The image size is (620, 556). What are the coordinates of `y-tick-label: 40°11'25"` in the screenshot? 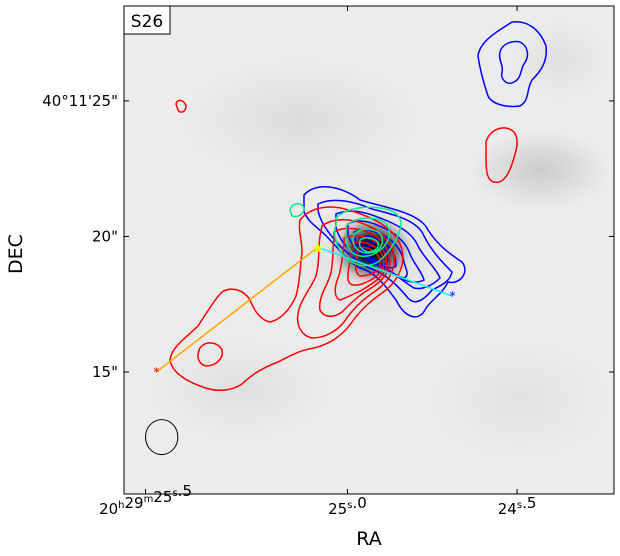 It's located at (80, 101).